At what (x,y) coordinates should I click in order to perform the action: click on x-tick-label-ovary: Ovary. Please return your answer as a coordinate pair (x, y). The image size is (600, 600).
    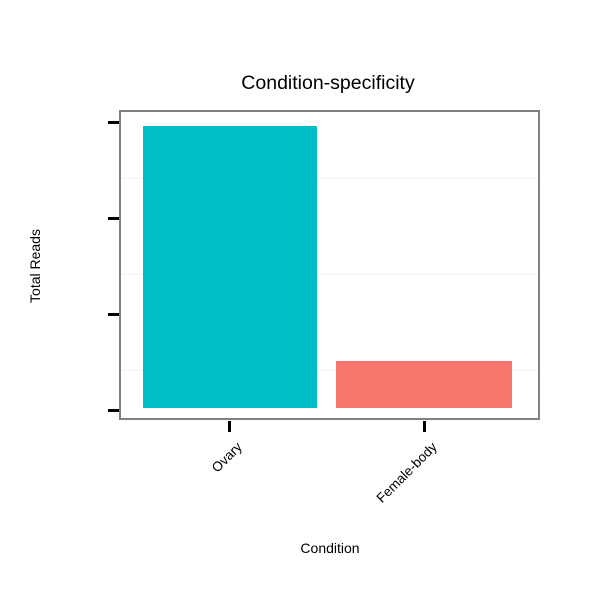
    Looking at the image, I should click on (226, 457).